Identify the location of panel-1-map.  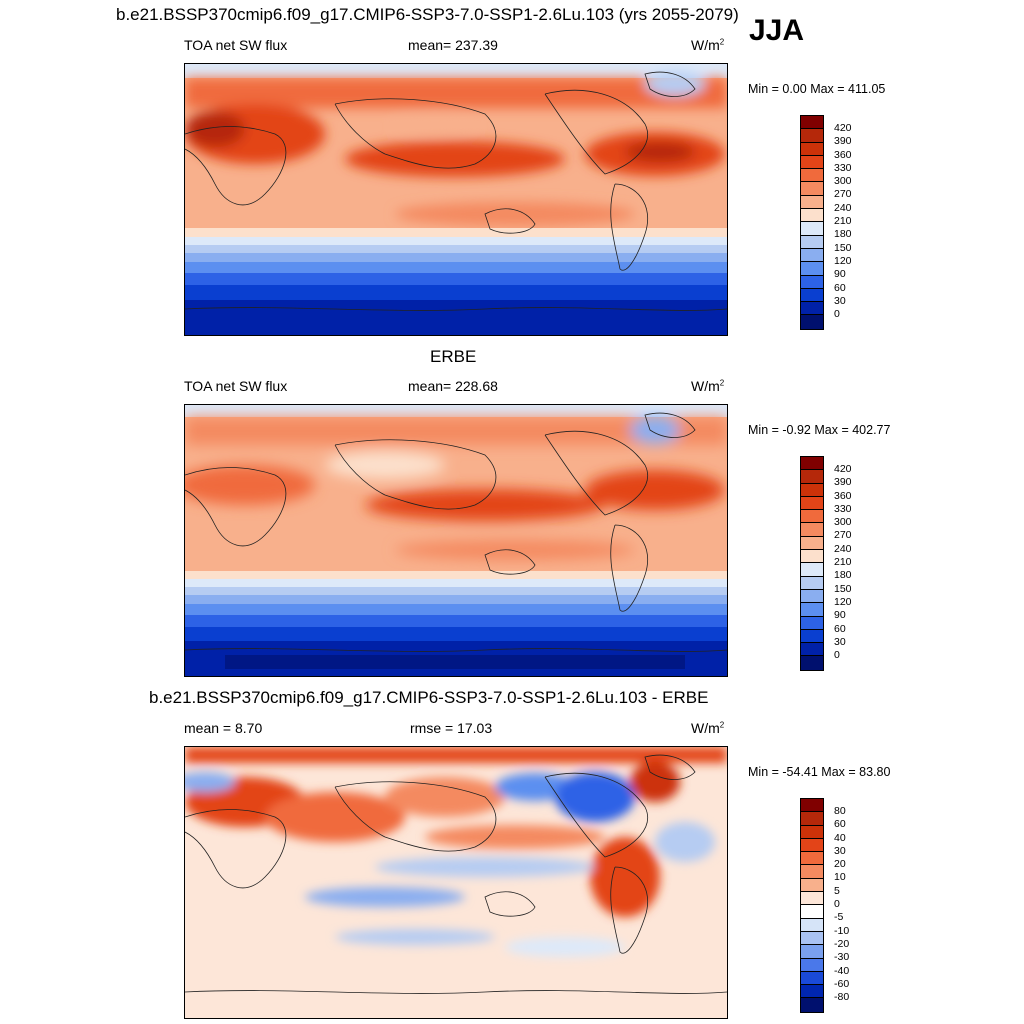
(456, 199).